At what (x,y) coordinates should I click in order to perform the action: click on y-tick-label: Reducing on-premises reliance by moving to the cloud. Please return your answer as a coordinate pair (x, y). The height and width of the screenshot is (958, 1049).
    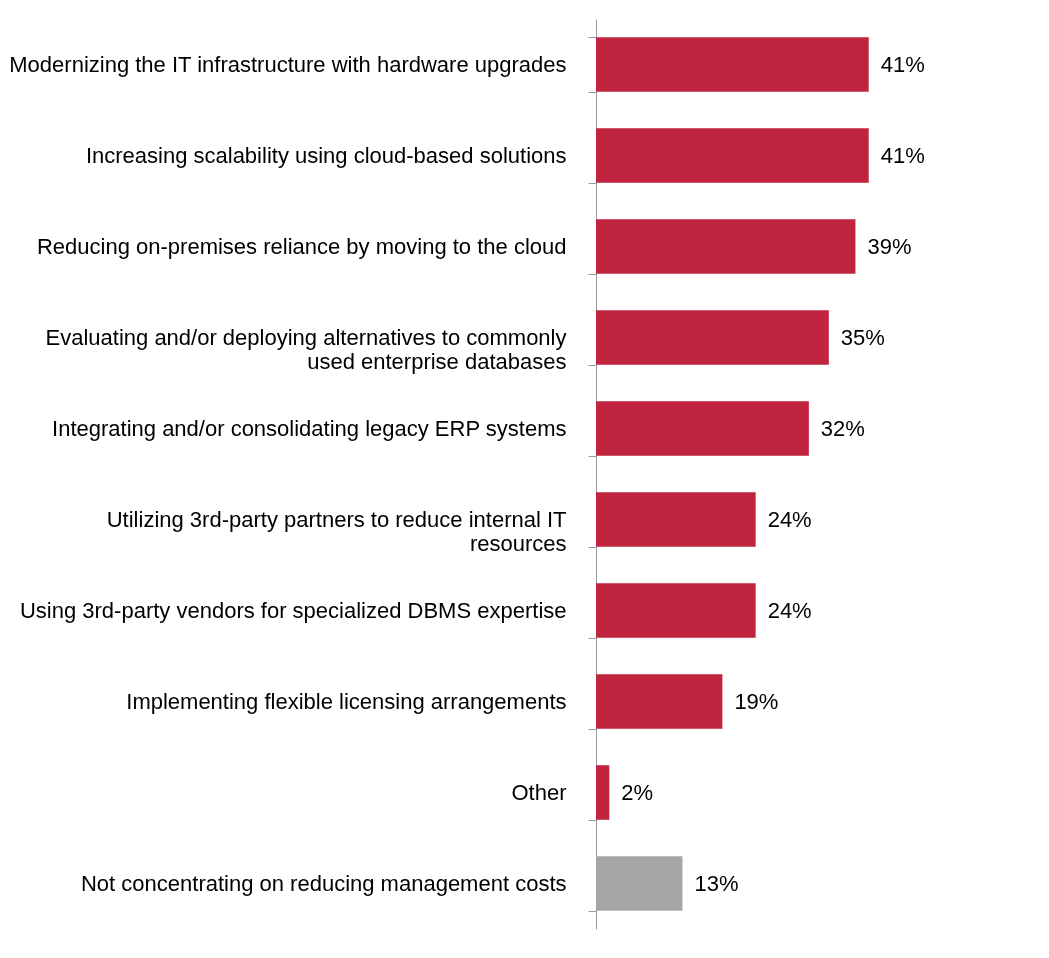
    Looking at the image, I should click on (301, 246).